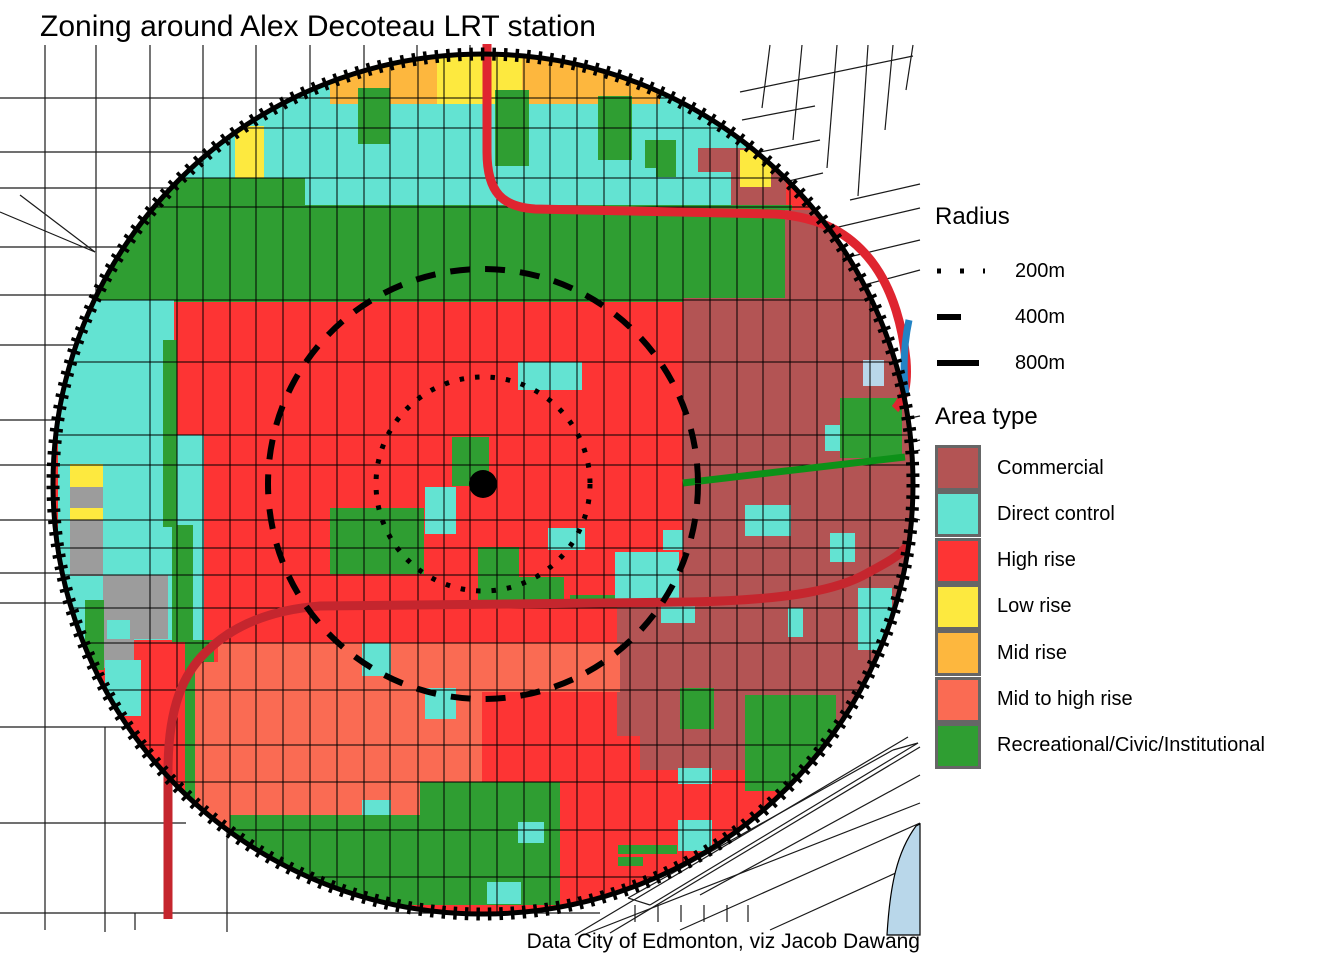 The image size is (1344, 960). Describe the element at coordinates (903, 879) in the screenshot. I see `water-body` at that location.